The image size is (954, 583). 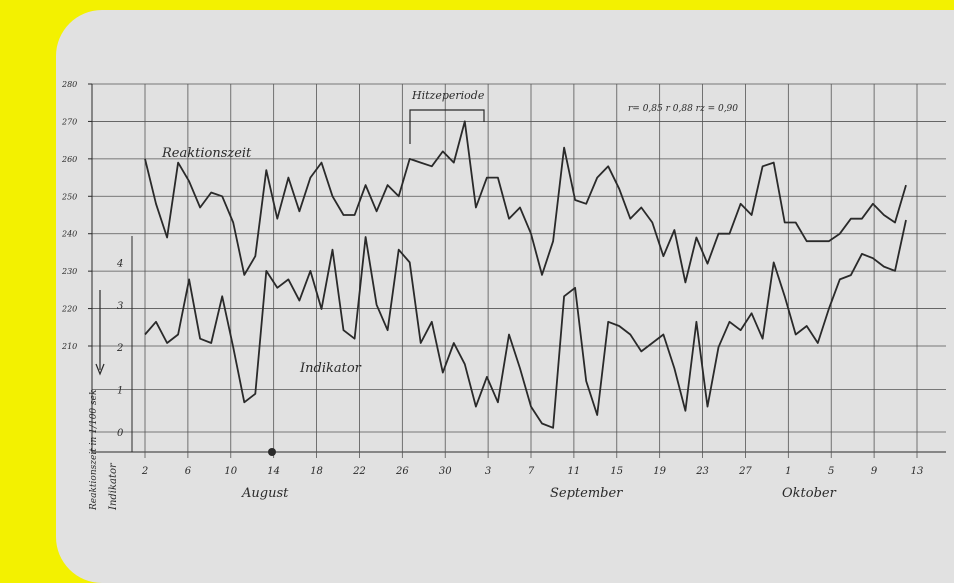 What do you see at coordinates (874, 471) in the screenshot?
I see `x-tick-label: 9` at bounding box center [874, 471].